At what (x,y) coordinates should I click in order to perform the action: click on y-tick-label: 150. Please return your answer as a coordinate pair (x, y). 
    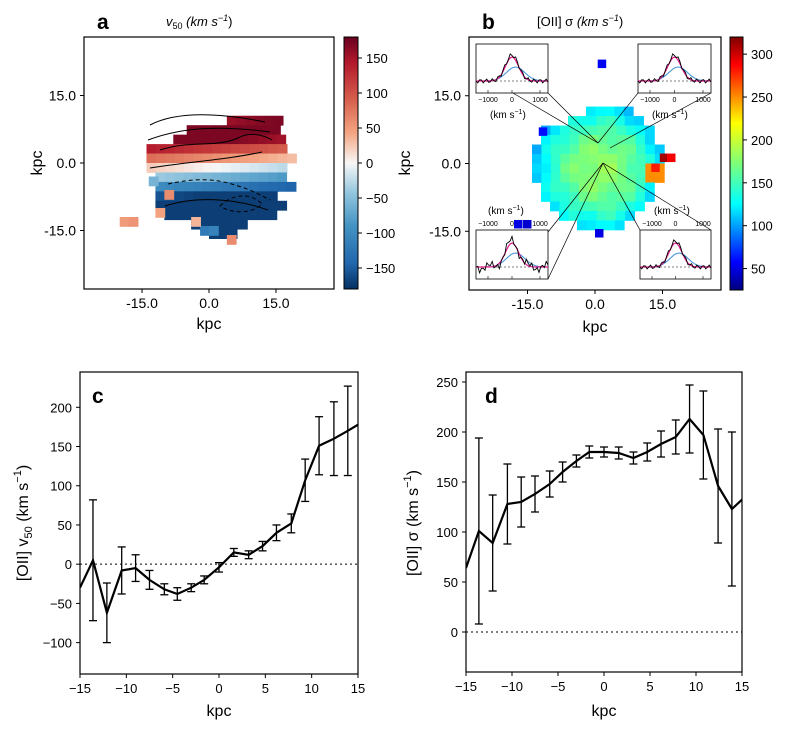
    Looking at the image, I should click on (61, 447).